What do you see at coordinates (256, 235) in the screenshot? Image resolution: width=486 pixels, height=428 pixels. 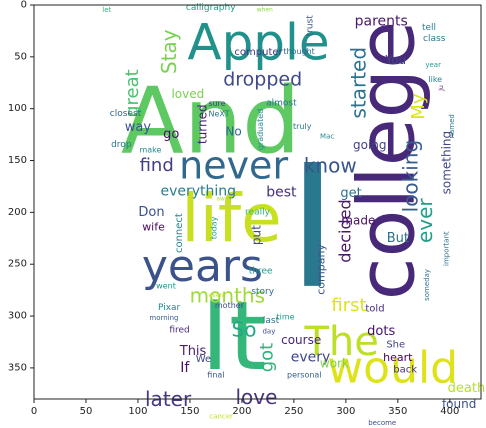 I see `word-put: put` at bounding box center [256, 235].